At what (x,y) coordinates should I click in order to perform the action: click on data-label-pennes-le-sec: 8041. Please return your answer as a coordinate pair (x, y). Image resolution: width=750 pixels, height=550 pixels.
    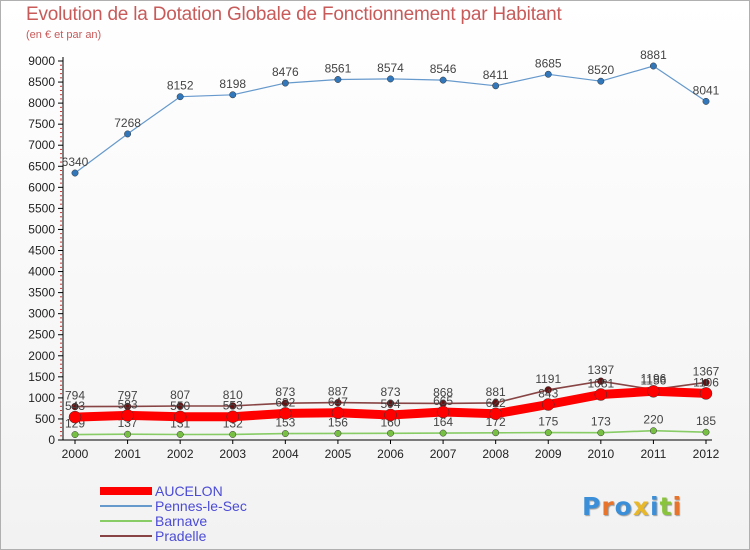
    Looking at the image, I should click on (706, 90).